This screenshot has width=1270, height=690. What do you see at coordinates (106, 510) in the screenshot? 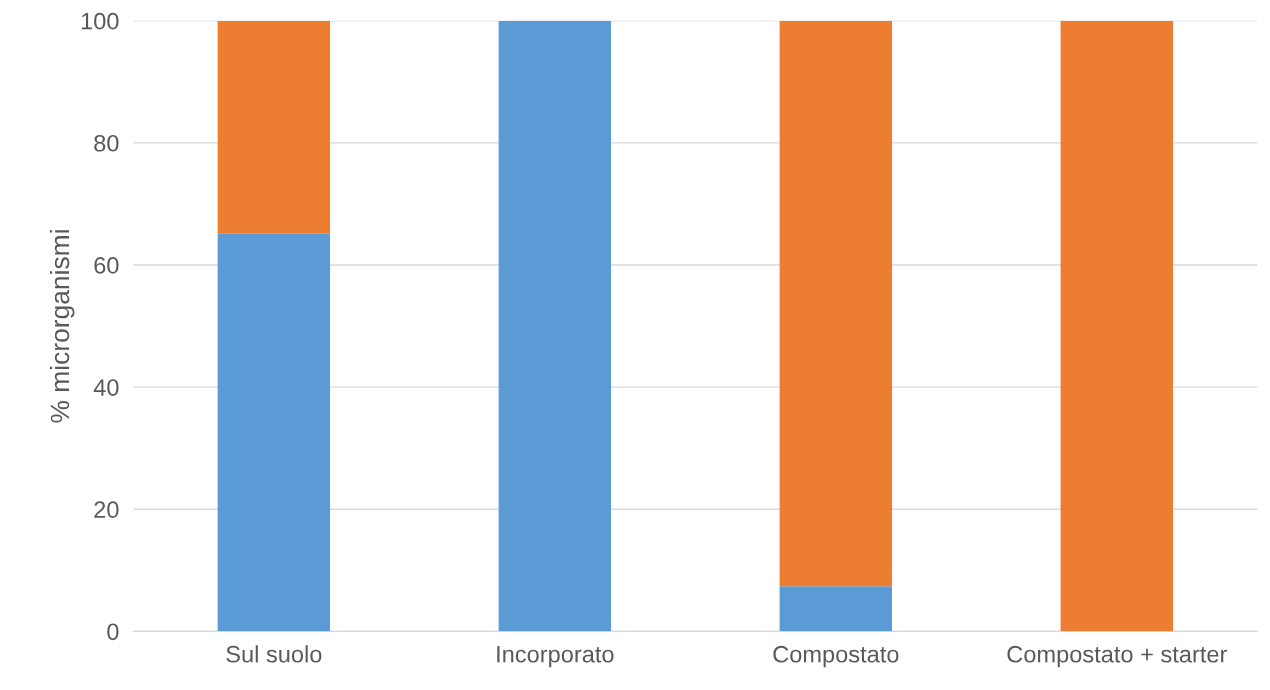
I see `y-tick-label: 20` at bounding box center [106, 510].